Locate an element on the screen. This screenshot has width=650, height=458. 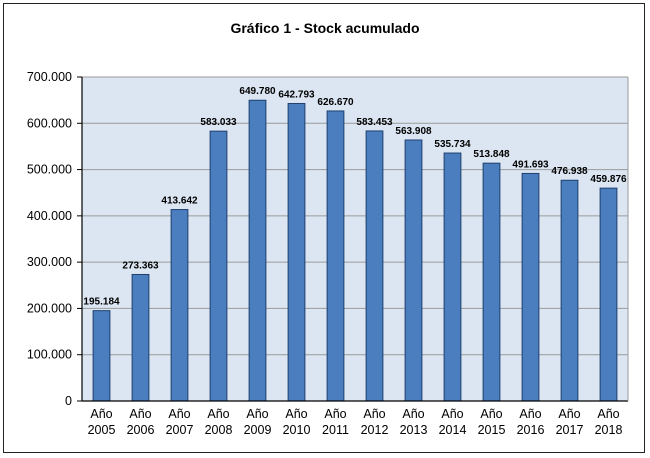
x-tick-label: 2007 is located at coordinates (180, 430).